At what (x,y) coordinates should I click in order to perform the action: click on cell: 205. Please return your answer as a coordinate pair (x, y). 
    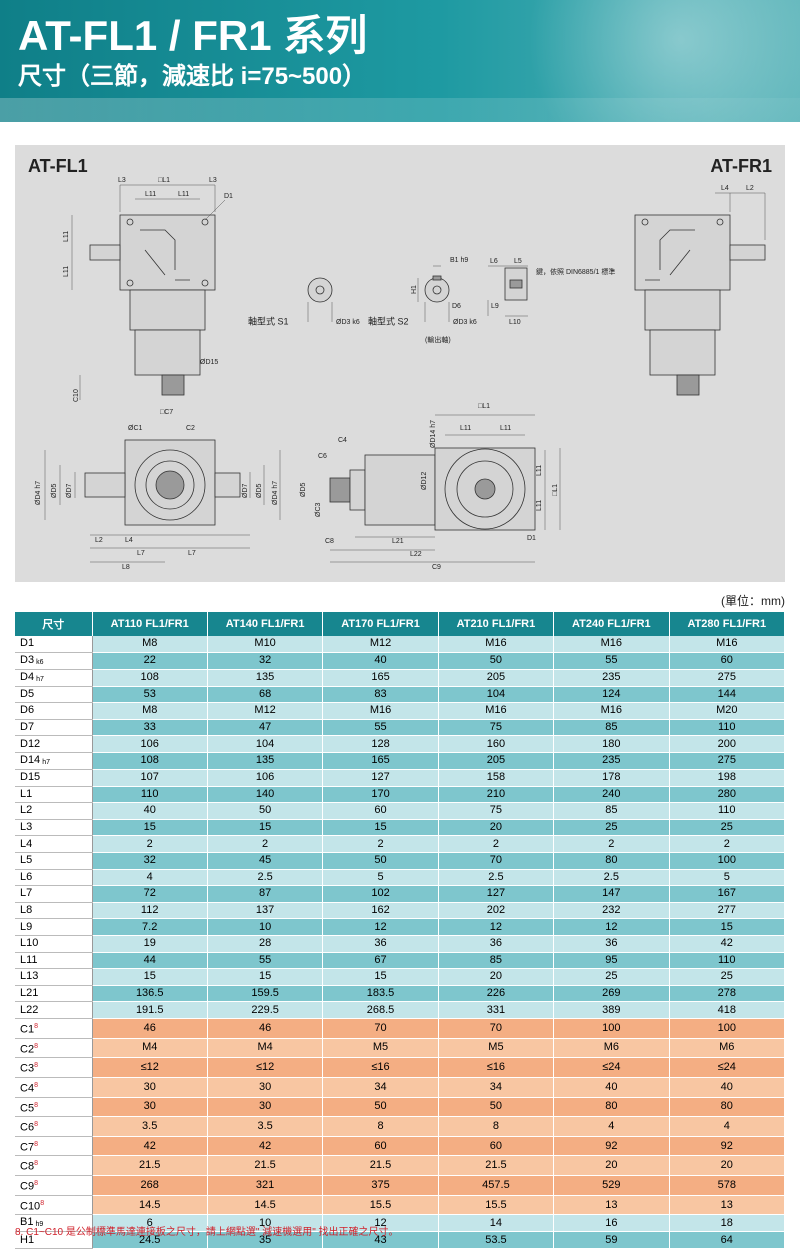
    Looking at the image, I should click on (496, 761).